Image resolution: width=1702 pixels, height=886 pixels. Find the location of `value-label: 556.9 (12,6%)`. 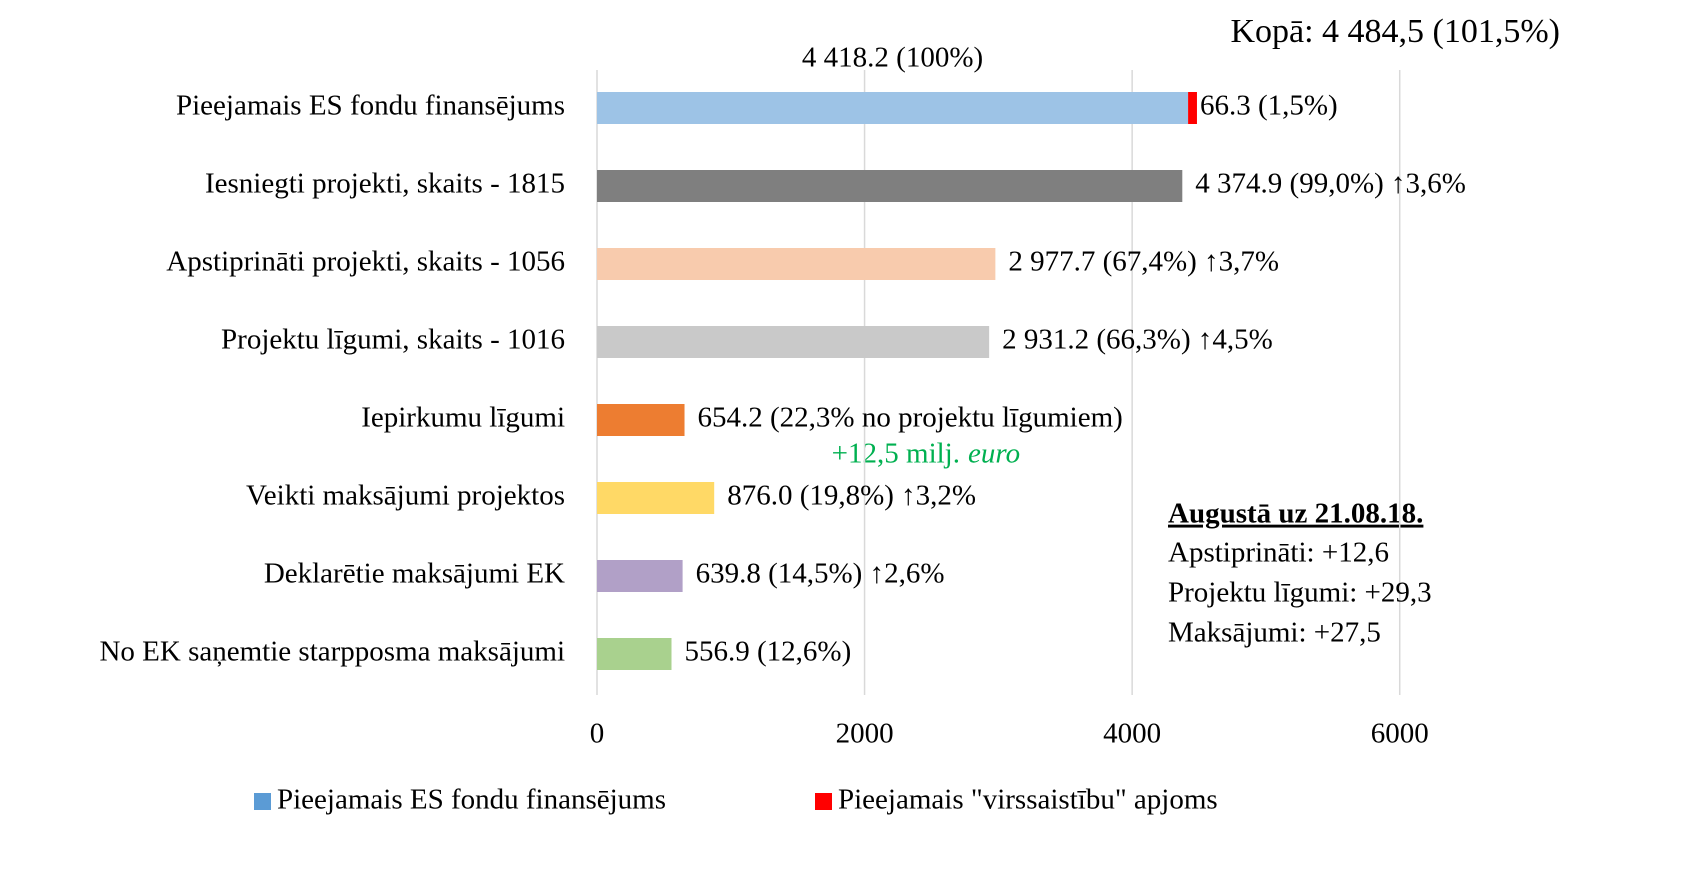

value-label: 556.9 (12,6%) is located at coordinates (768, 652).